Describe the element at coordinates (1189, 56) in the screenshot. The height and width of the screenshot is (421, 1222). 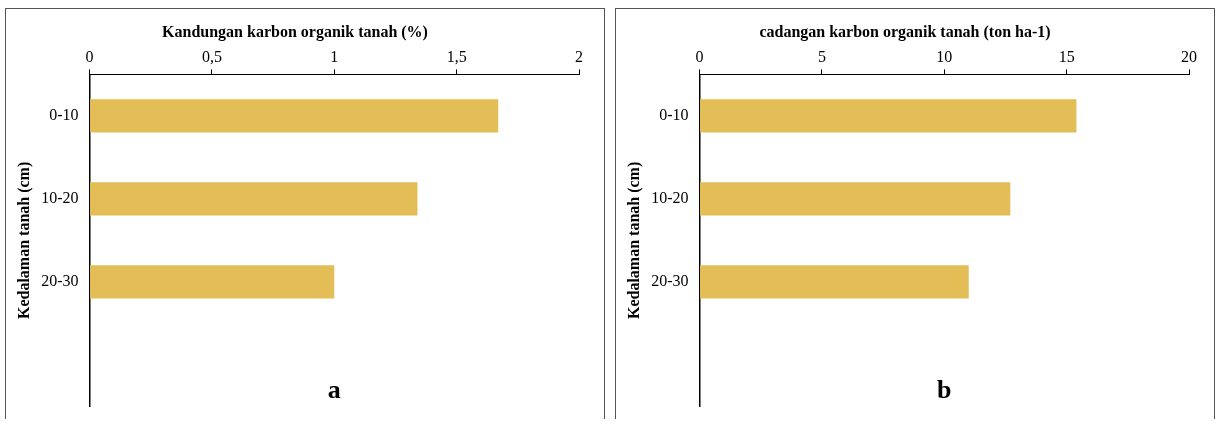
I see `x-tick-label: 20` at that location.